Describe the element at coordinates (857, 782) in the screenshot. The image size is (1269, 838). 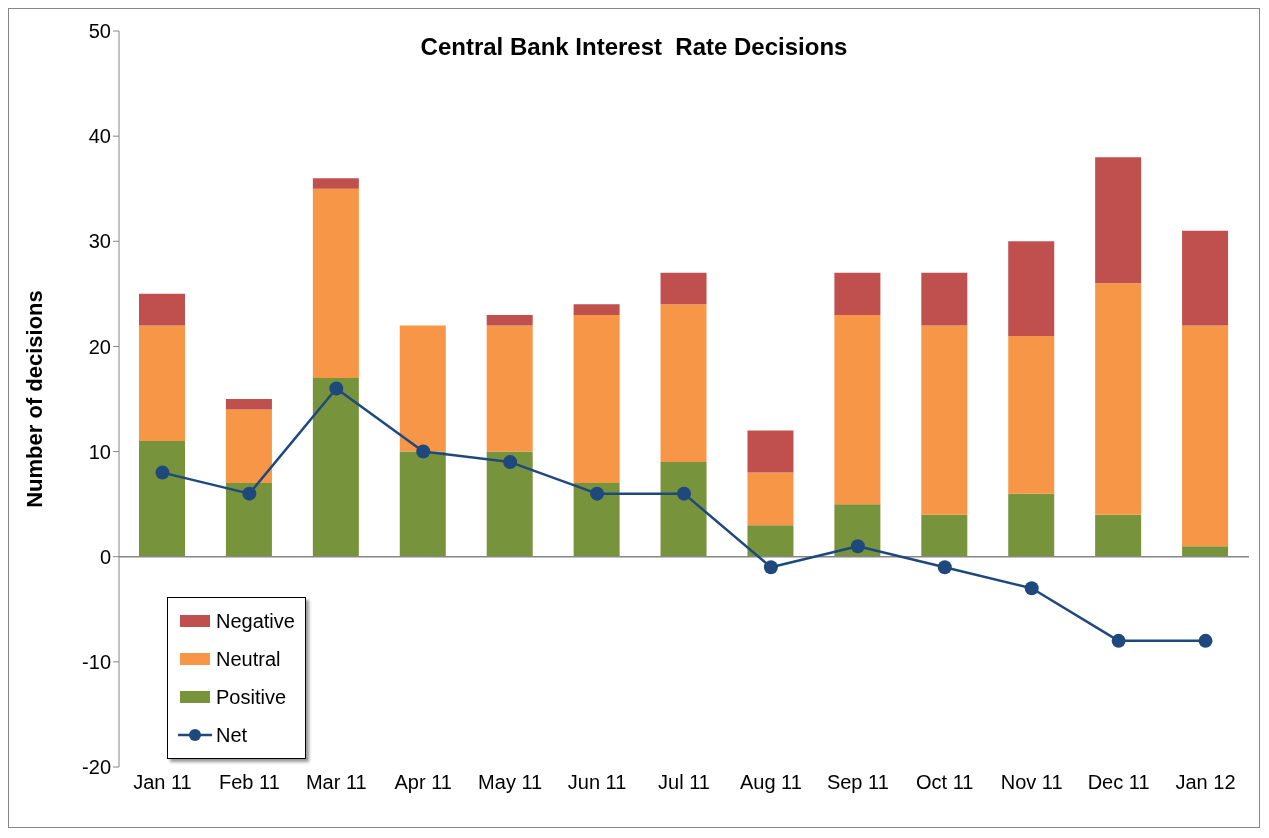
I see `x-tick-label: Sep 11` at that location.